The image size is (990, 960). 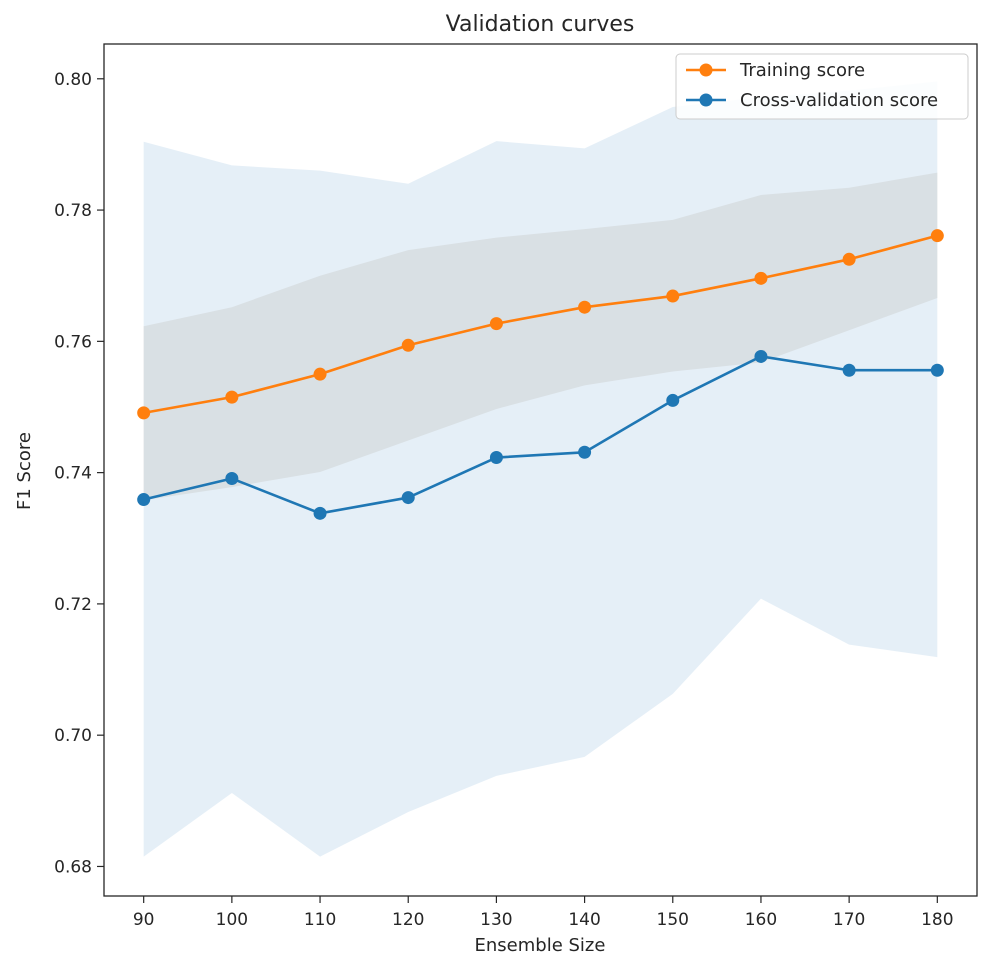 What do you see at coordinates (802, 70) in the screenshot?
I see `legend-label-training: Training score` at bounding box center [802, 70].